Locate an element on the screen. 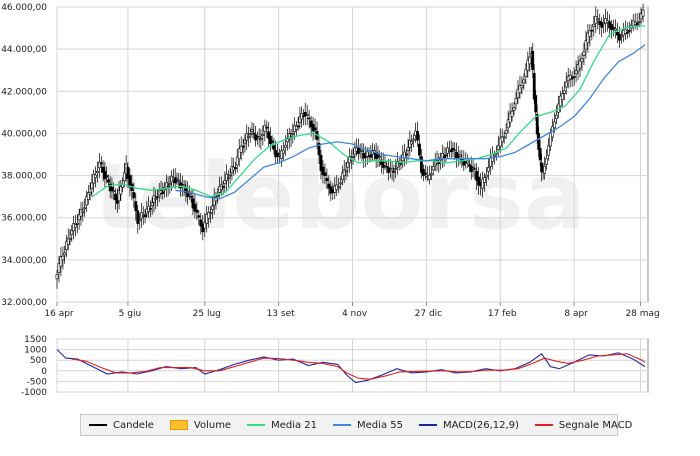 This screenshot has width=700, height=456. legend-item-candele: Candele is located at coordinates (121, 425).